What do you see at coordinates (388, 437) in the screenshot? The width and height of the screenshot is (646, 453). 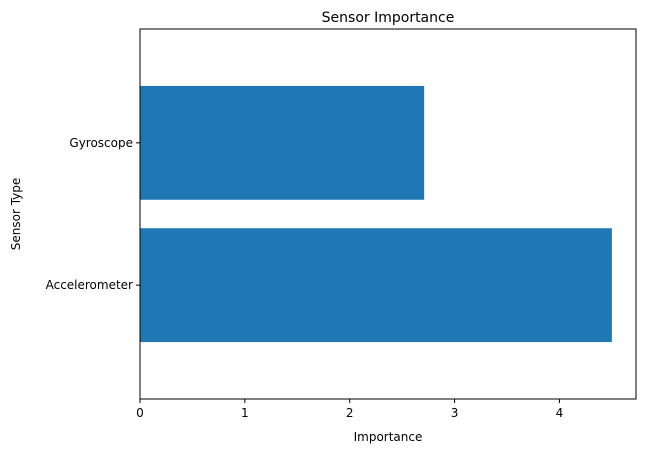 I see `x-axis-label: Importance` at bounding box center [388, 437].